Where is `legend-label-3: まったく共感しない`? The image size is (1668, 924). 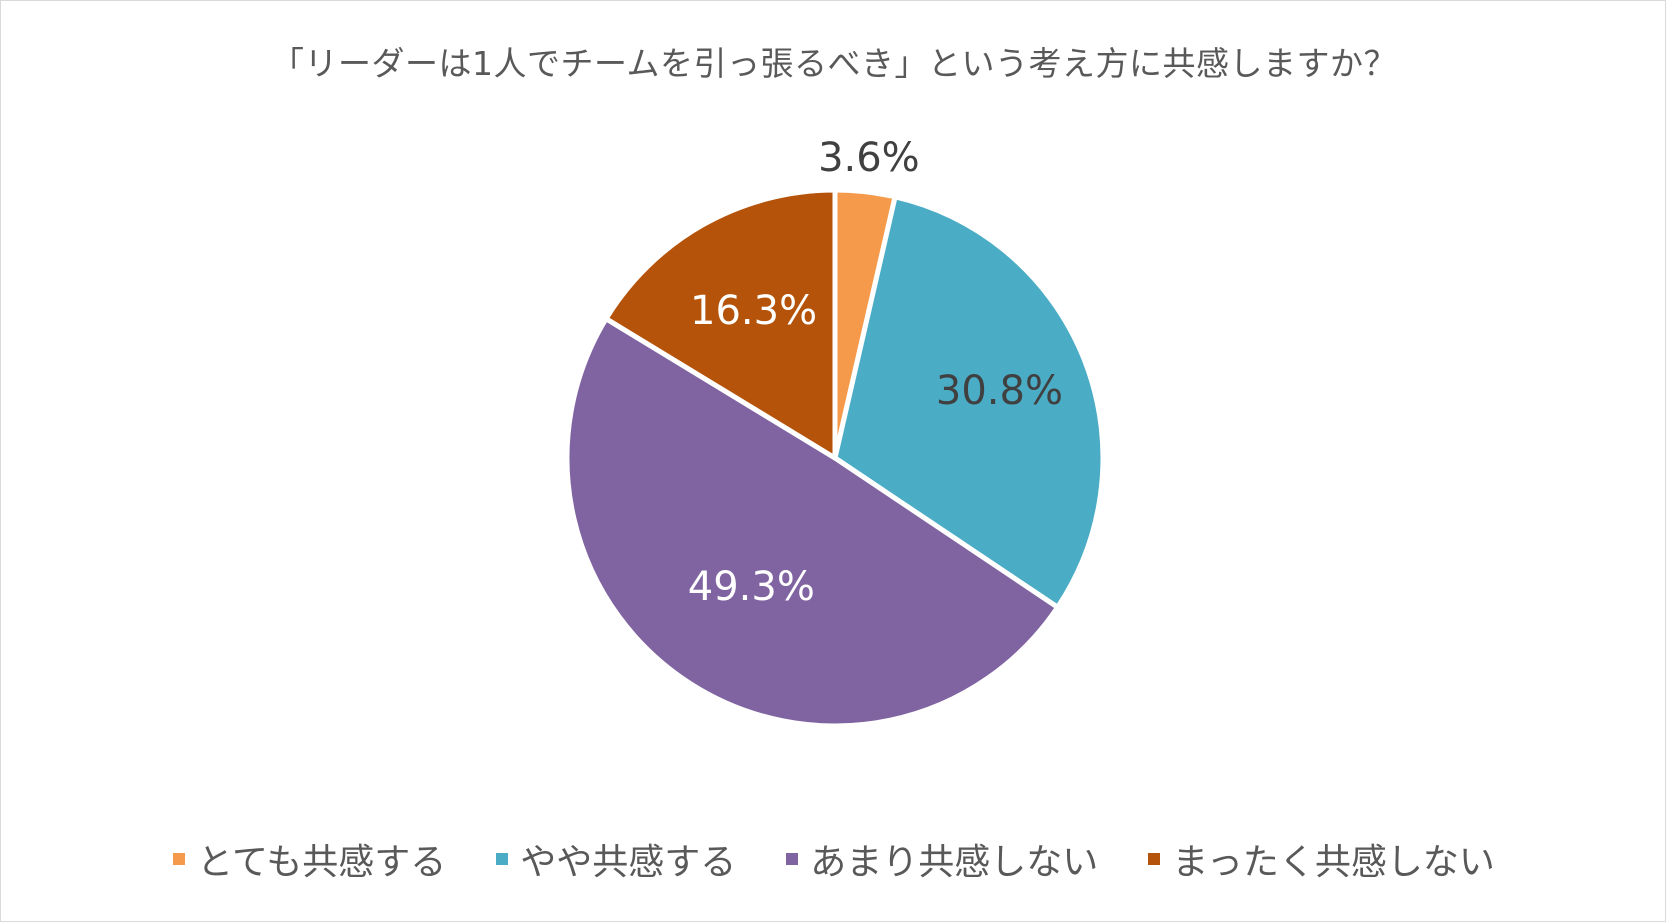
legend-label-3: まったく共感しない is located at coordinates (1333, 862).